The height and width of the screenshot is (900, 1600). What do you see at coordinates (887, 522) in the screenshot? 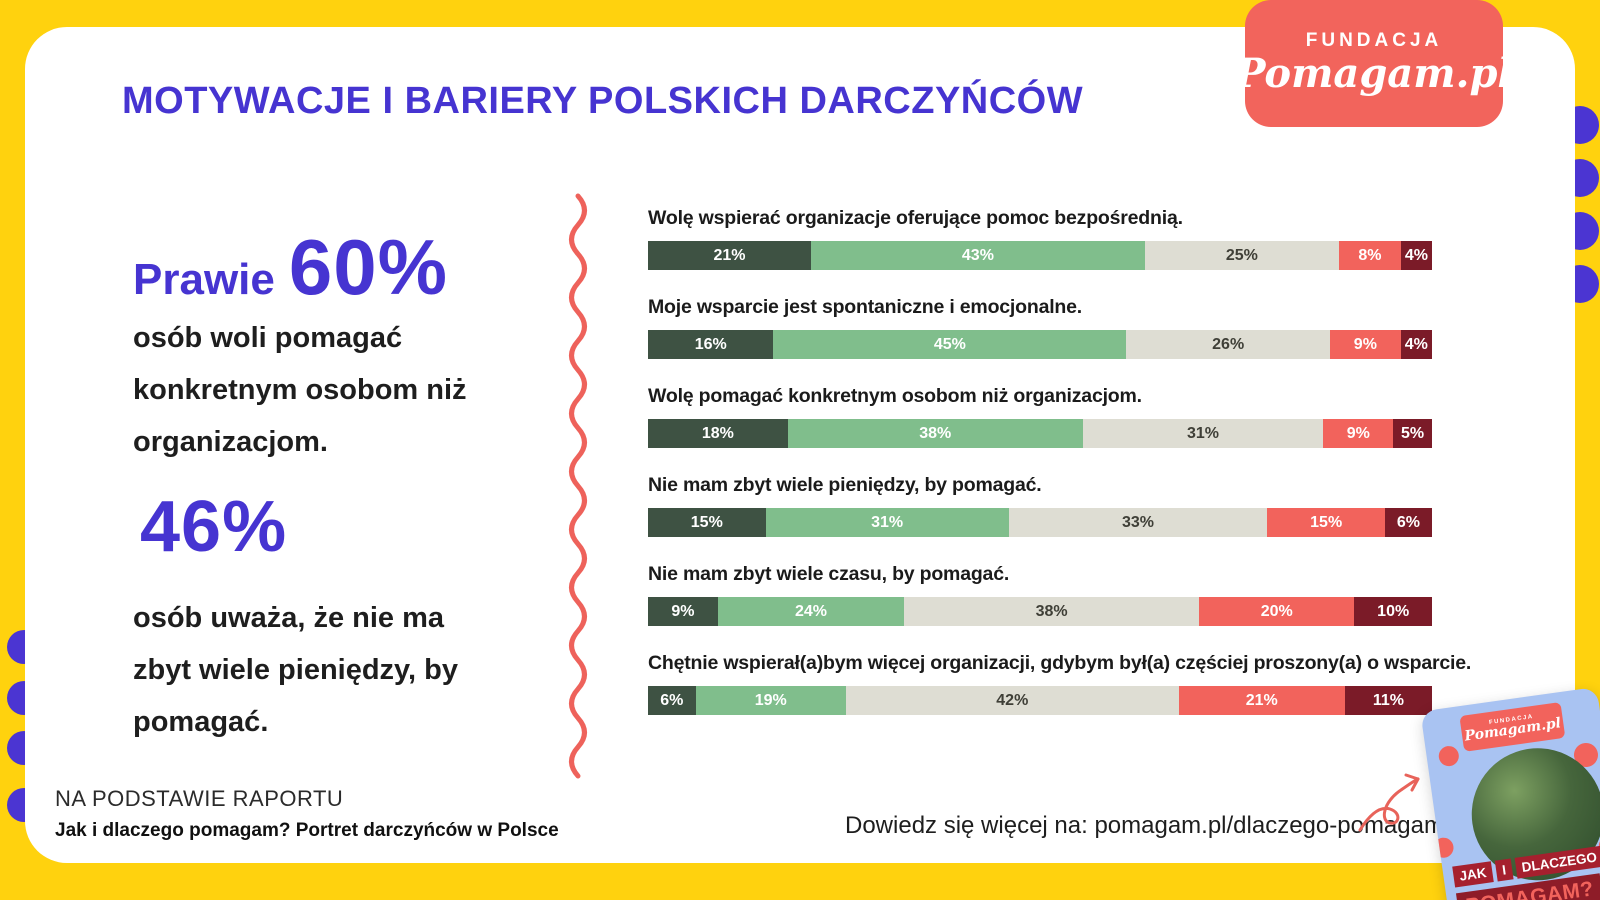
I see `bar-segment-light-green: 31%` at bounding box center [887, 522].